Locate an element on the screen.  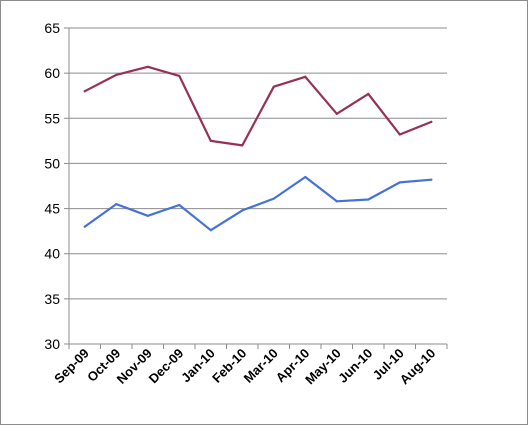
y-tick-label: 55 is located at coordinates (52, 118).